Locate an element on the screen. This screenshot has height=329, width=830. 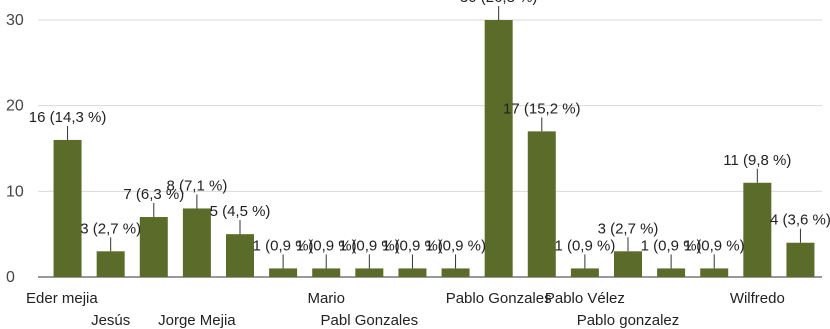
data-label-4: 5 (4,5 %) is located at coordinates (240, 211).